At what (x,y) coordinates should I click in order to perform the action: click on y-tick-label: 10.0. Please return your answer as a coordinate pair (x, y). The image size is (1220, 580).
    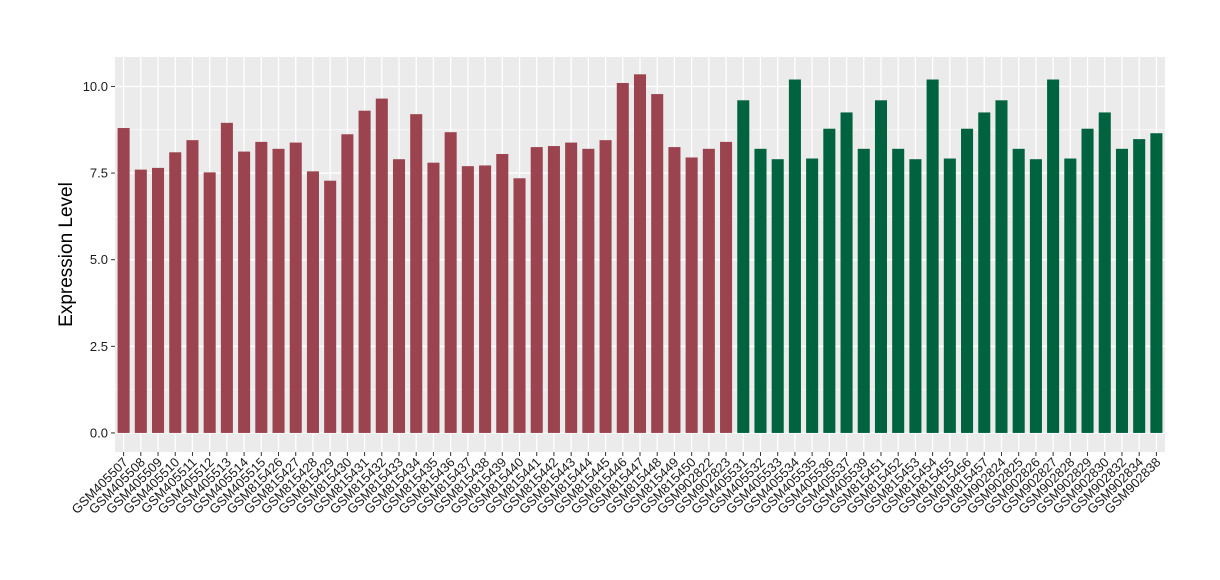
    Looking at the image, I should click on (95, 86).